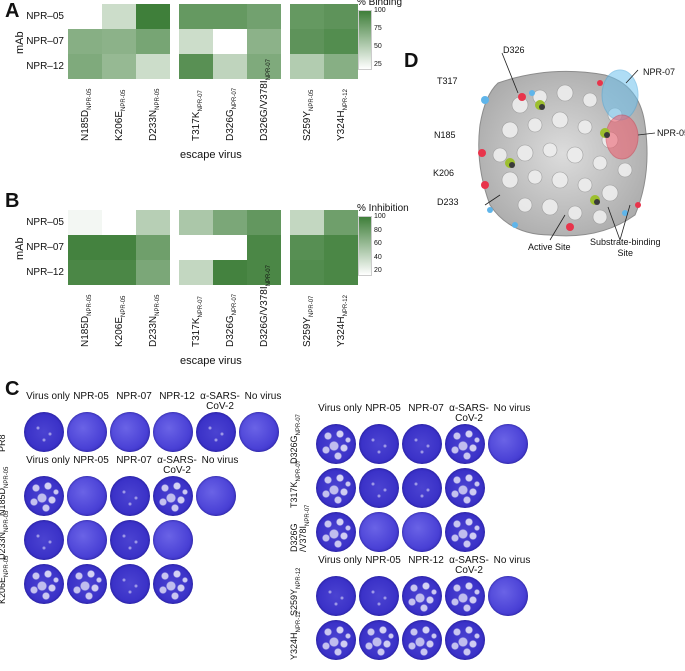 The height and width of the screenshot is (671, 685). What do you see at coordinates (196, 126) in the screenshot?
I see `column-label-main: T317K` at bounding box center [196, 126].